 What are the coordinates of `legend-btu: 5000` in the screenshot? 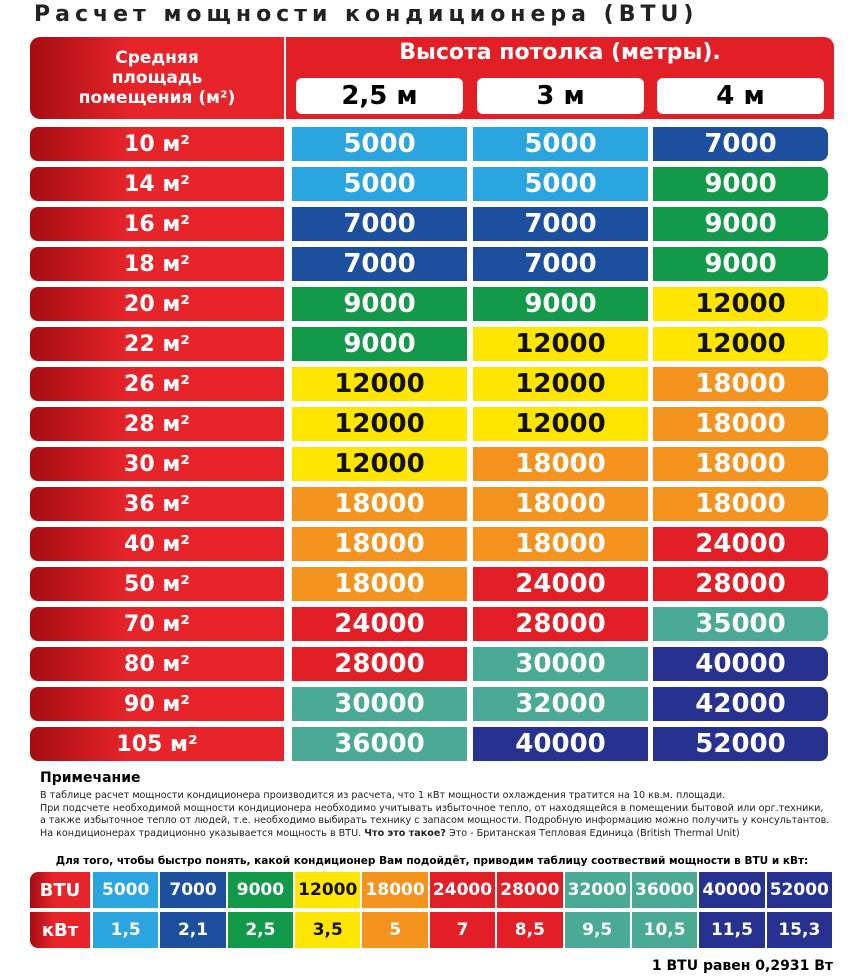 It's located at (126, 890).